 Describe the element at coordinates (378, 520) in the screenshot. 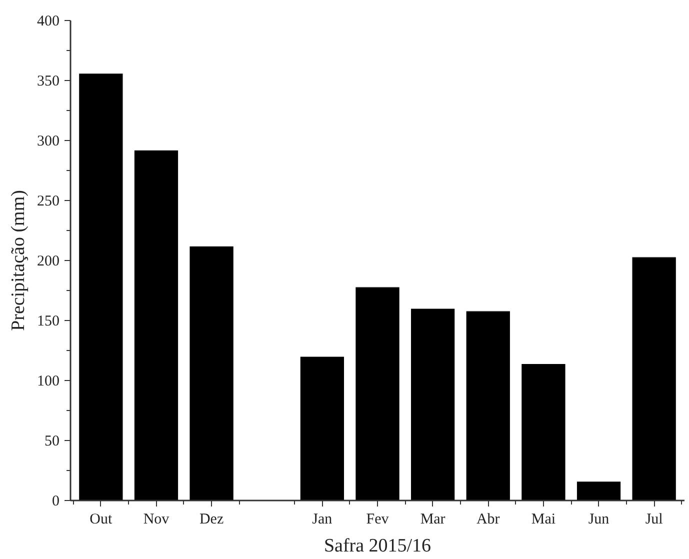

I see `x-tick-label: Fev` at that location.